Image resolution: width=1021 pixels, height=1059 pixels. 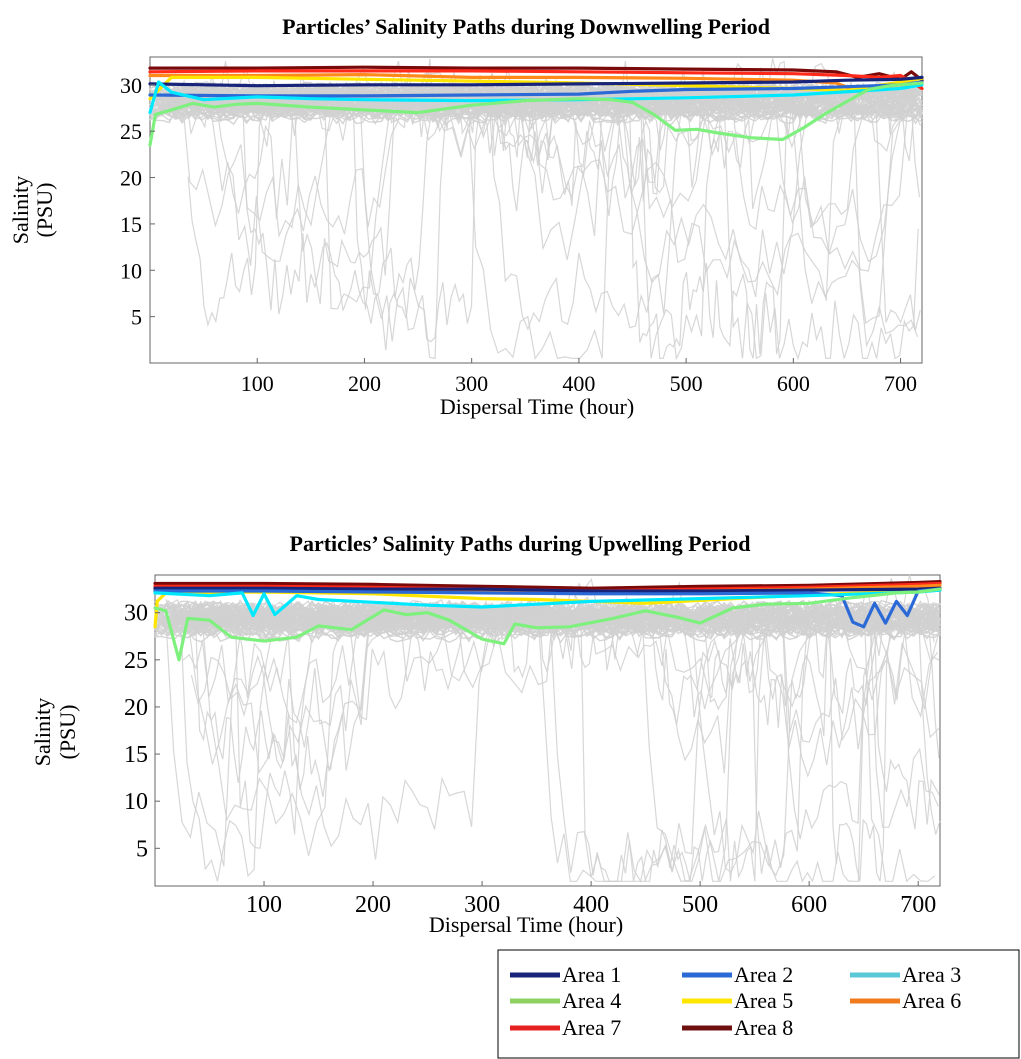 I want to click on chart2-x-ticks: 100 200 300 400 500 600 700, so click(x=591, y=899).